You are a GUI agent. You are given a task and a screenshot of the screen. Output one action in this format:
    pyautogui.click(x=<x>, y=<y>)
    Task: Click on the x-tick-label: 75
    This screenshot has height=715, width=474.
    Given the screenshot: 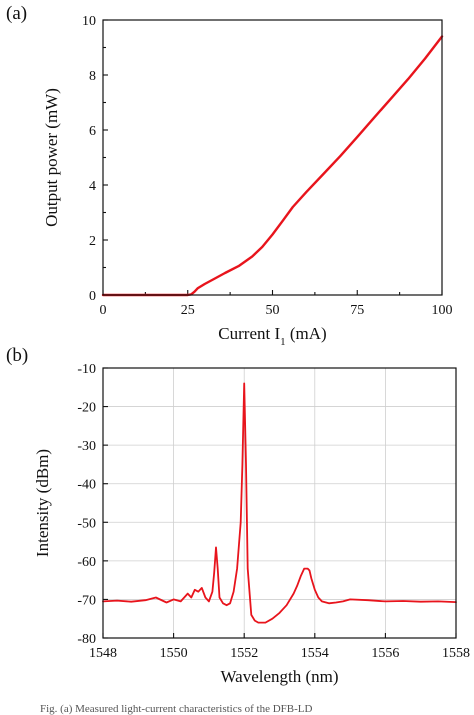 What is the action you would take?
    pyautogui.click(x=357, y=310)
    